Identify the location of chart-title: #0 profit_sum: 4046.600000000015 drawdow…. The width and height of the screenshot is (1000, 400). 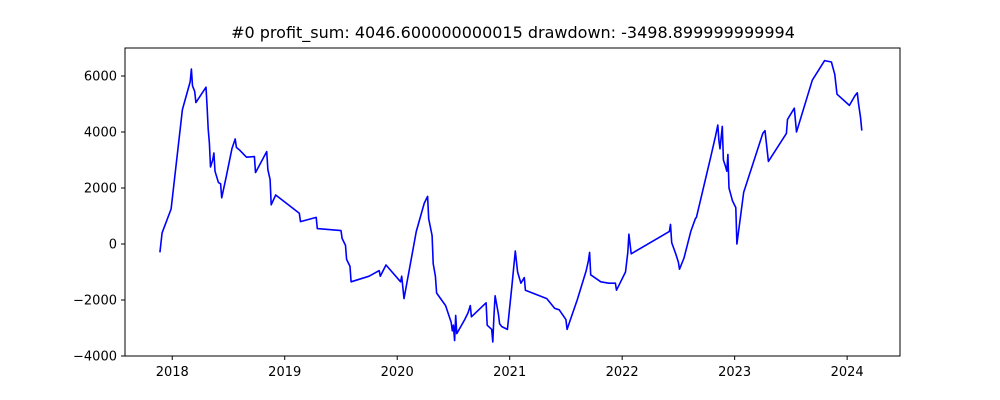
(513, 33).